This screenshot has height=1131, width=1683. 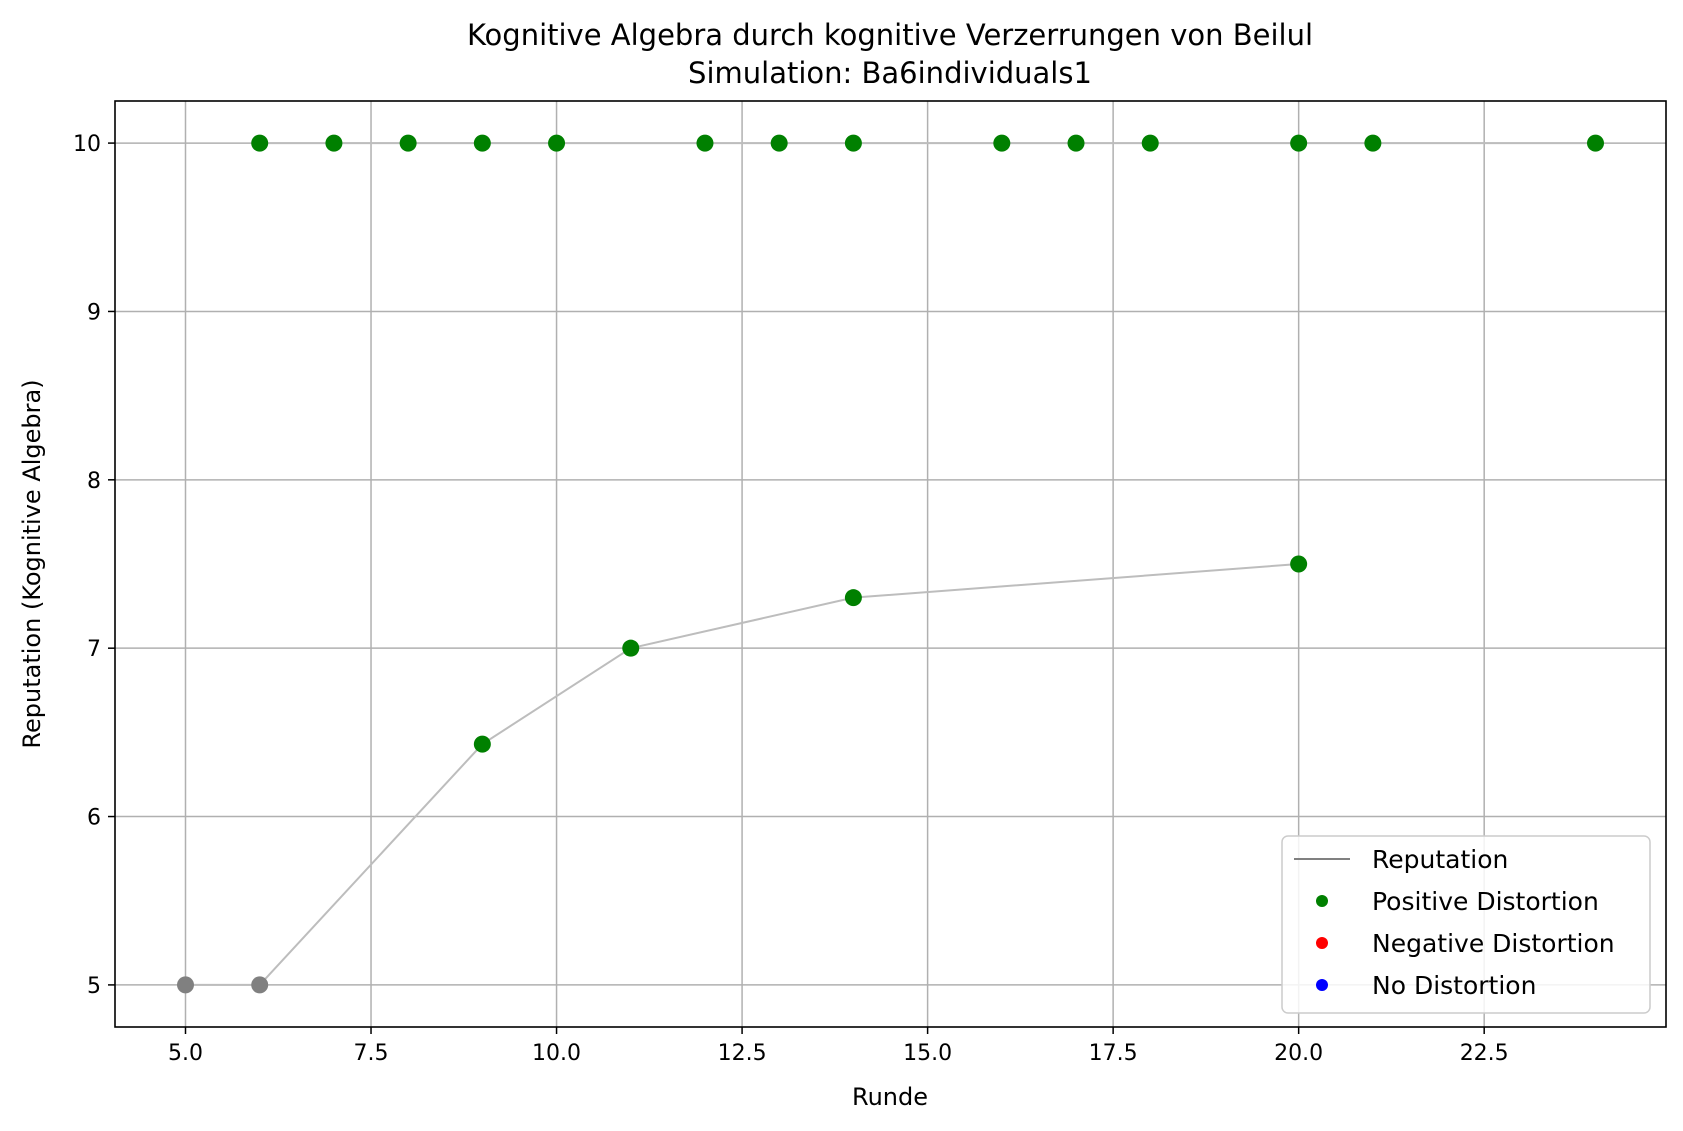 What do you see at coordinates (1322, 901) in the screenshot?
I see `legend-positive-dot-swatch` at bounding box center [1322, 901].